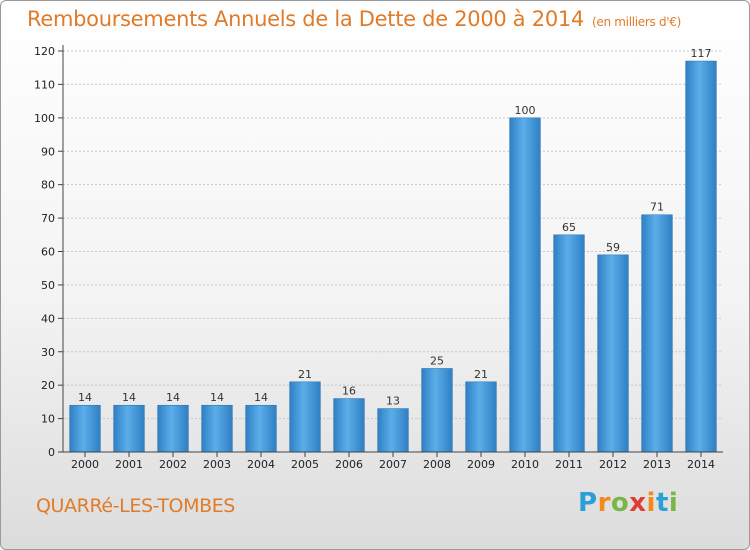 The image size is (750, 550). Describe the element at coordinates (569, 343) in the screenshot. I see `bar-2011` at that location.